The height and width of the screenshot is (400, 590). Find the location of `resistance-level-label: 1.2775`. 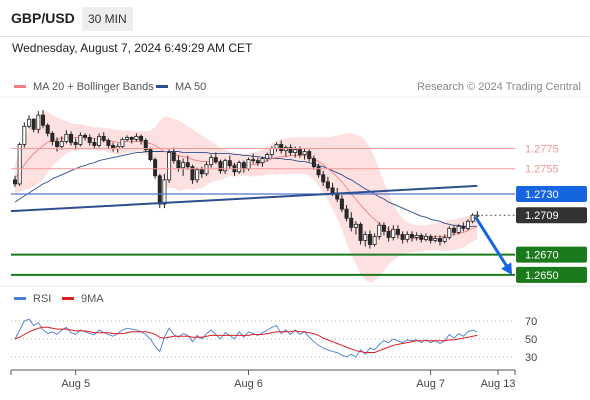

resistance-level-label: 1.2775 is located at coordinates (542, 150).